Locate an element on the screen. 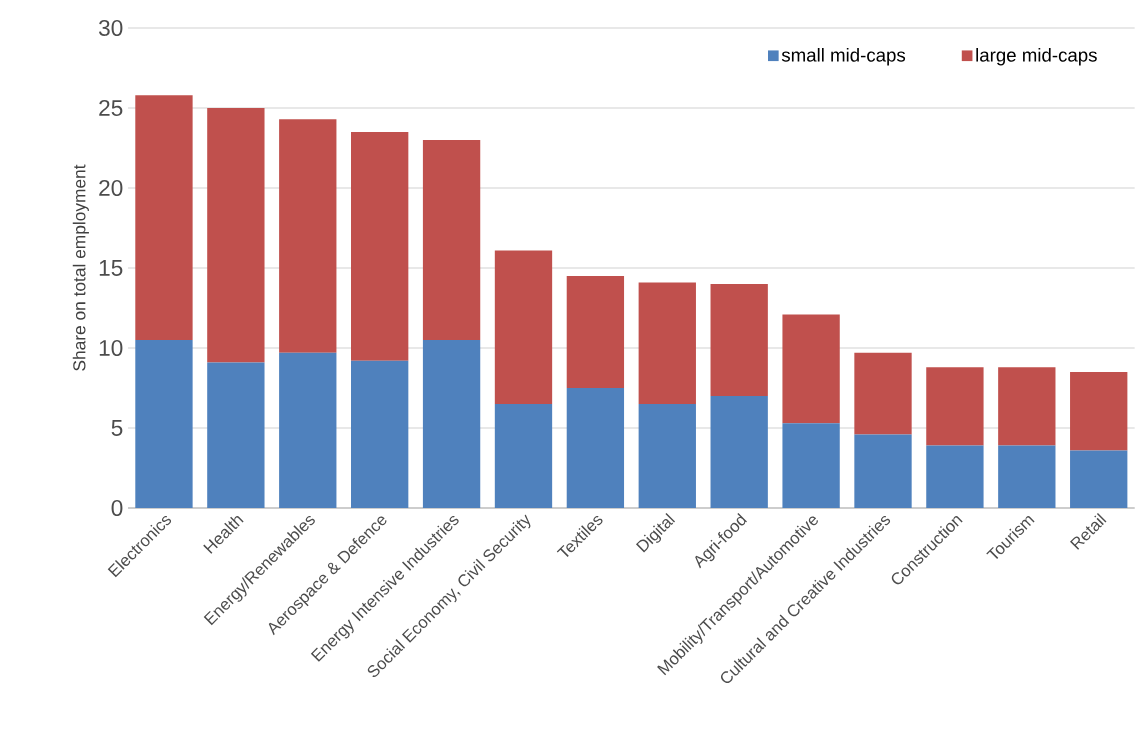 This screenshot has height=742, width=1139. y-tick-label: 15 is located at coordinates (111, 268).